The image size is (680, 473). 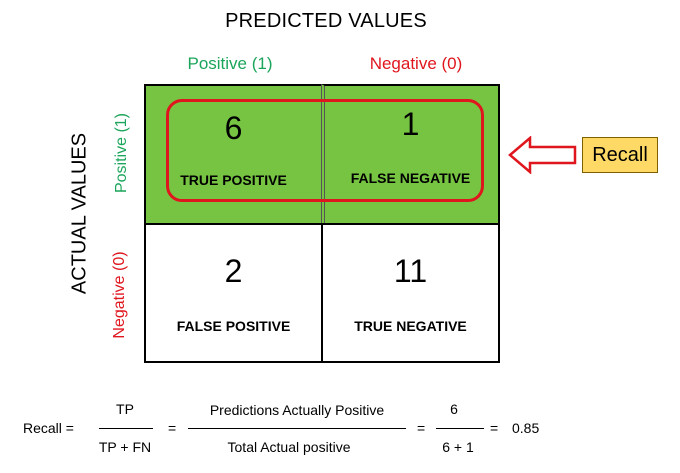 I want to click on fraction-1-denominator: TP + FN, so click(x=125, y=447).